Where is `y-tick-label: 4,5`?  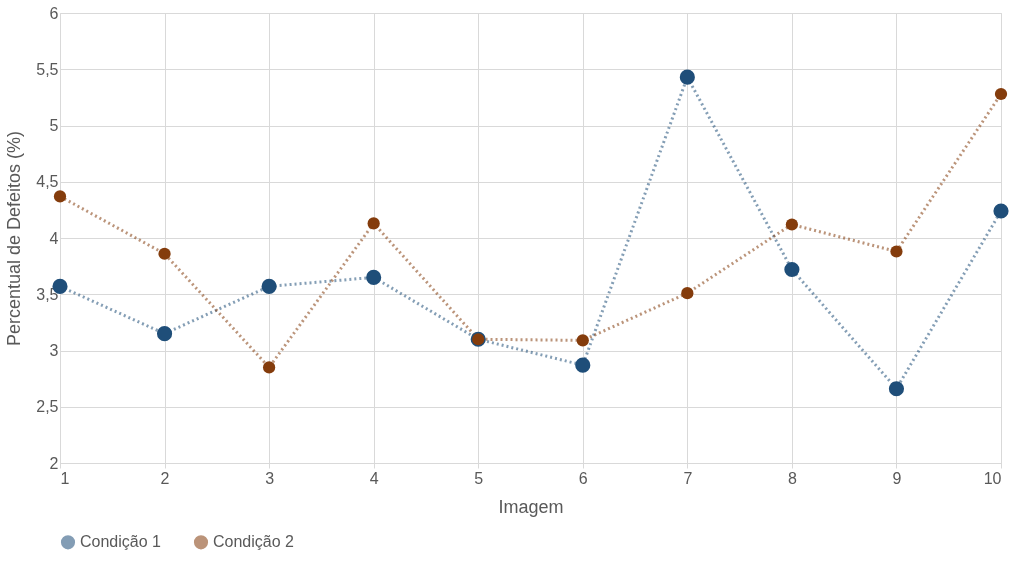
y-tick-label: 4,5 is located at coordinates (47, 182).